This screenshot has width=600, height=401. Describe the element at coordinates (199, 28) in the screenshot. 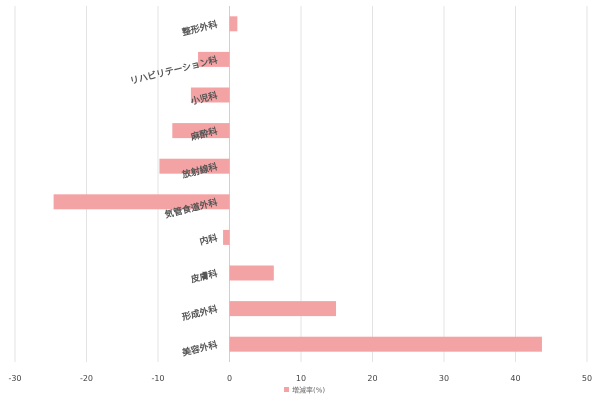

I see `category-label: 整形外科` at that location.